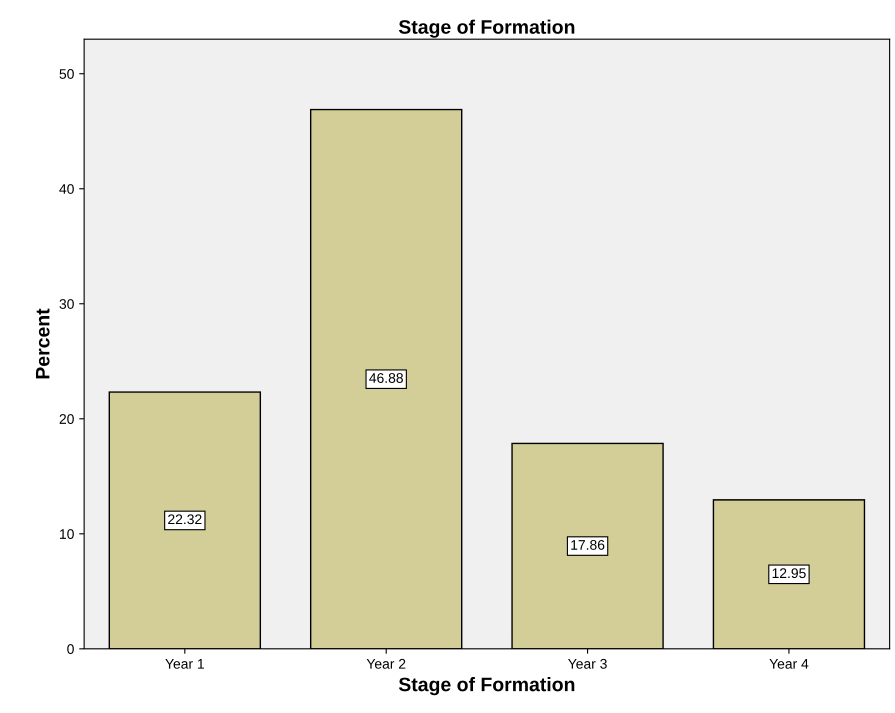 The image size is (895, 713). Describe the element at coordinates (185, 519) in the screenshot. I see `data-label: 22.32` at that location.